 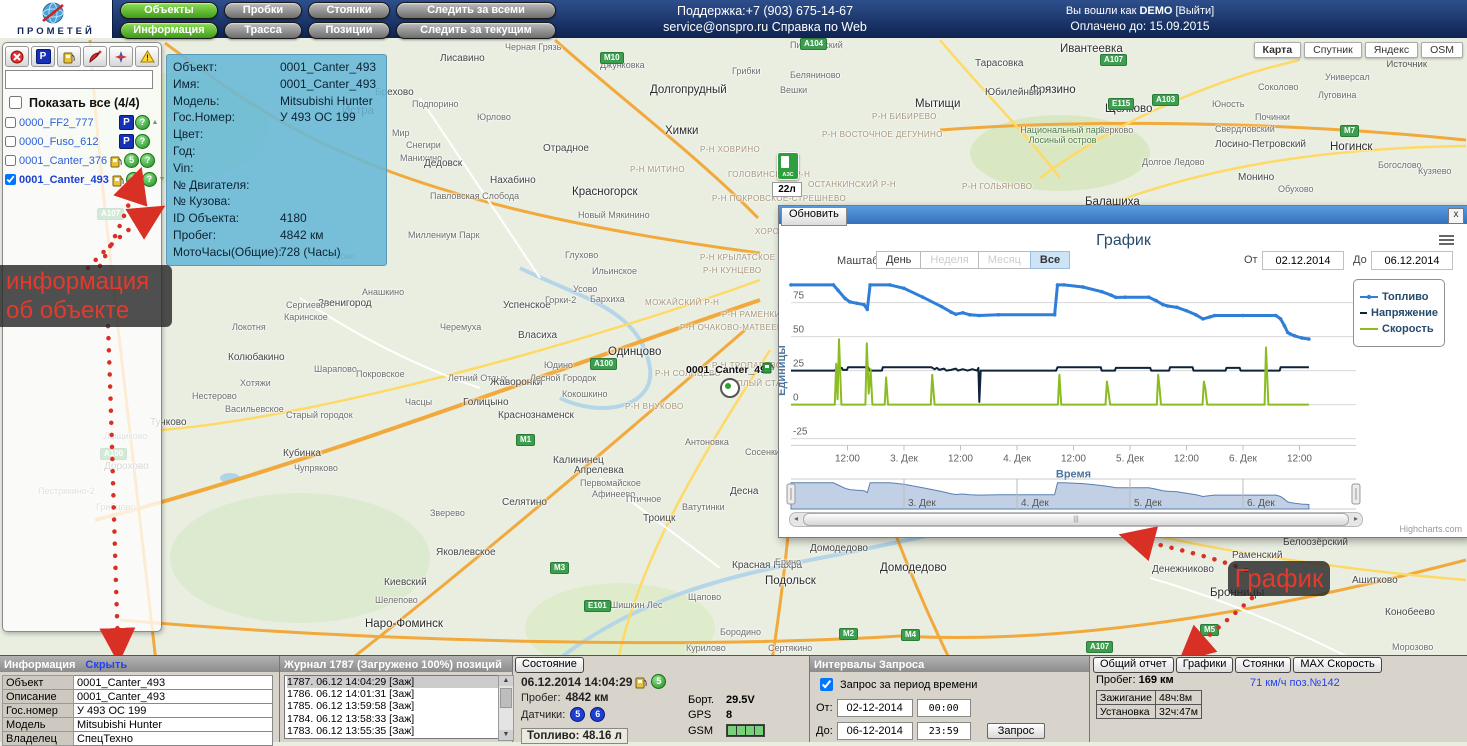 What do you see at coordinates (826, 684) in the screenshot?
I see `period-checkbox` at bounding box center [826, 684].